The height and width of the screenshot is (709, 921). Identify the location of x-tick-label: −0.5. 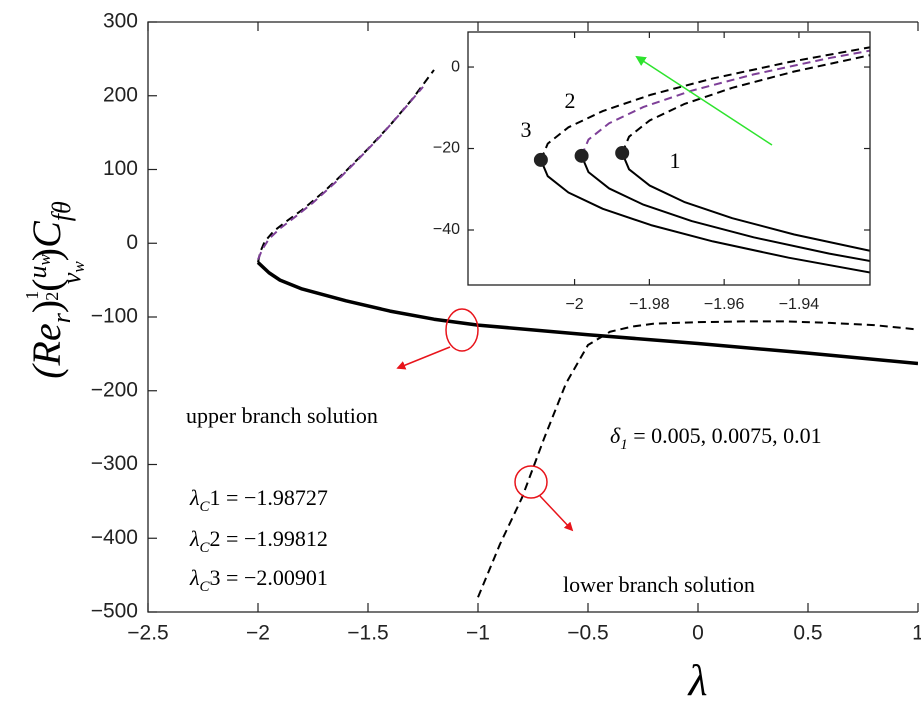
(587, 633).